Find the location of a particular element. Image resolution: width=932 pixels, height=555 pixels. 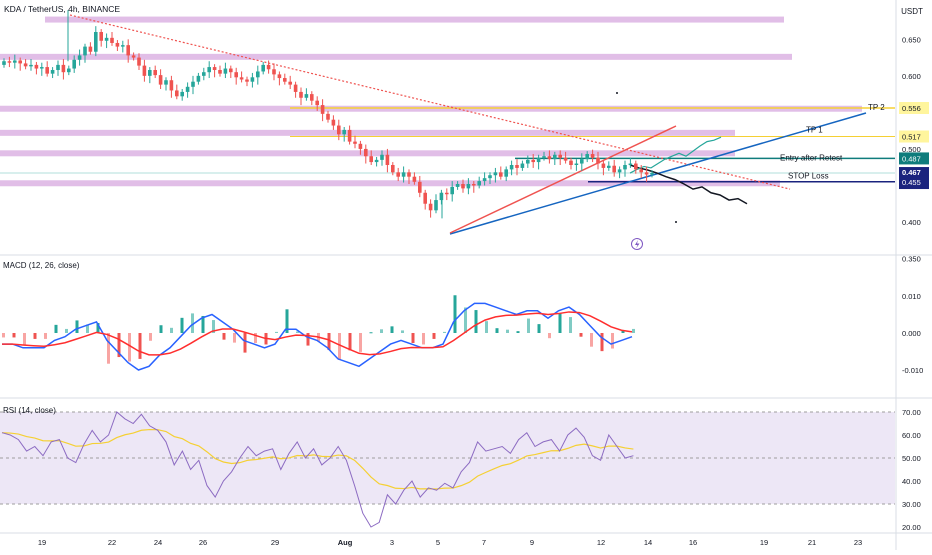

entry-price-tag: 0.487 is located at coordinates (911, 158).